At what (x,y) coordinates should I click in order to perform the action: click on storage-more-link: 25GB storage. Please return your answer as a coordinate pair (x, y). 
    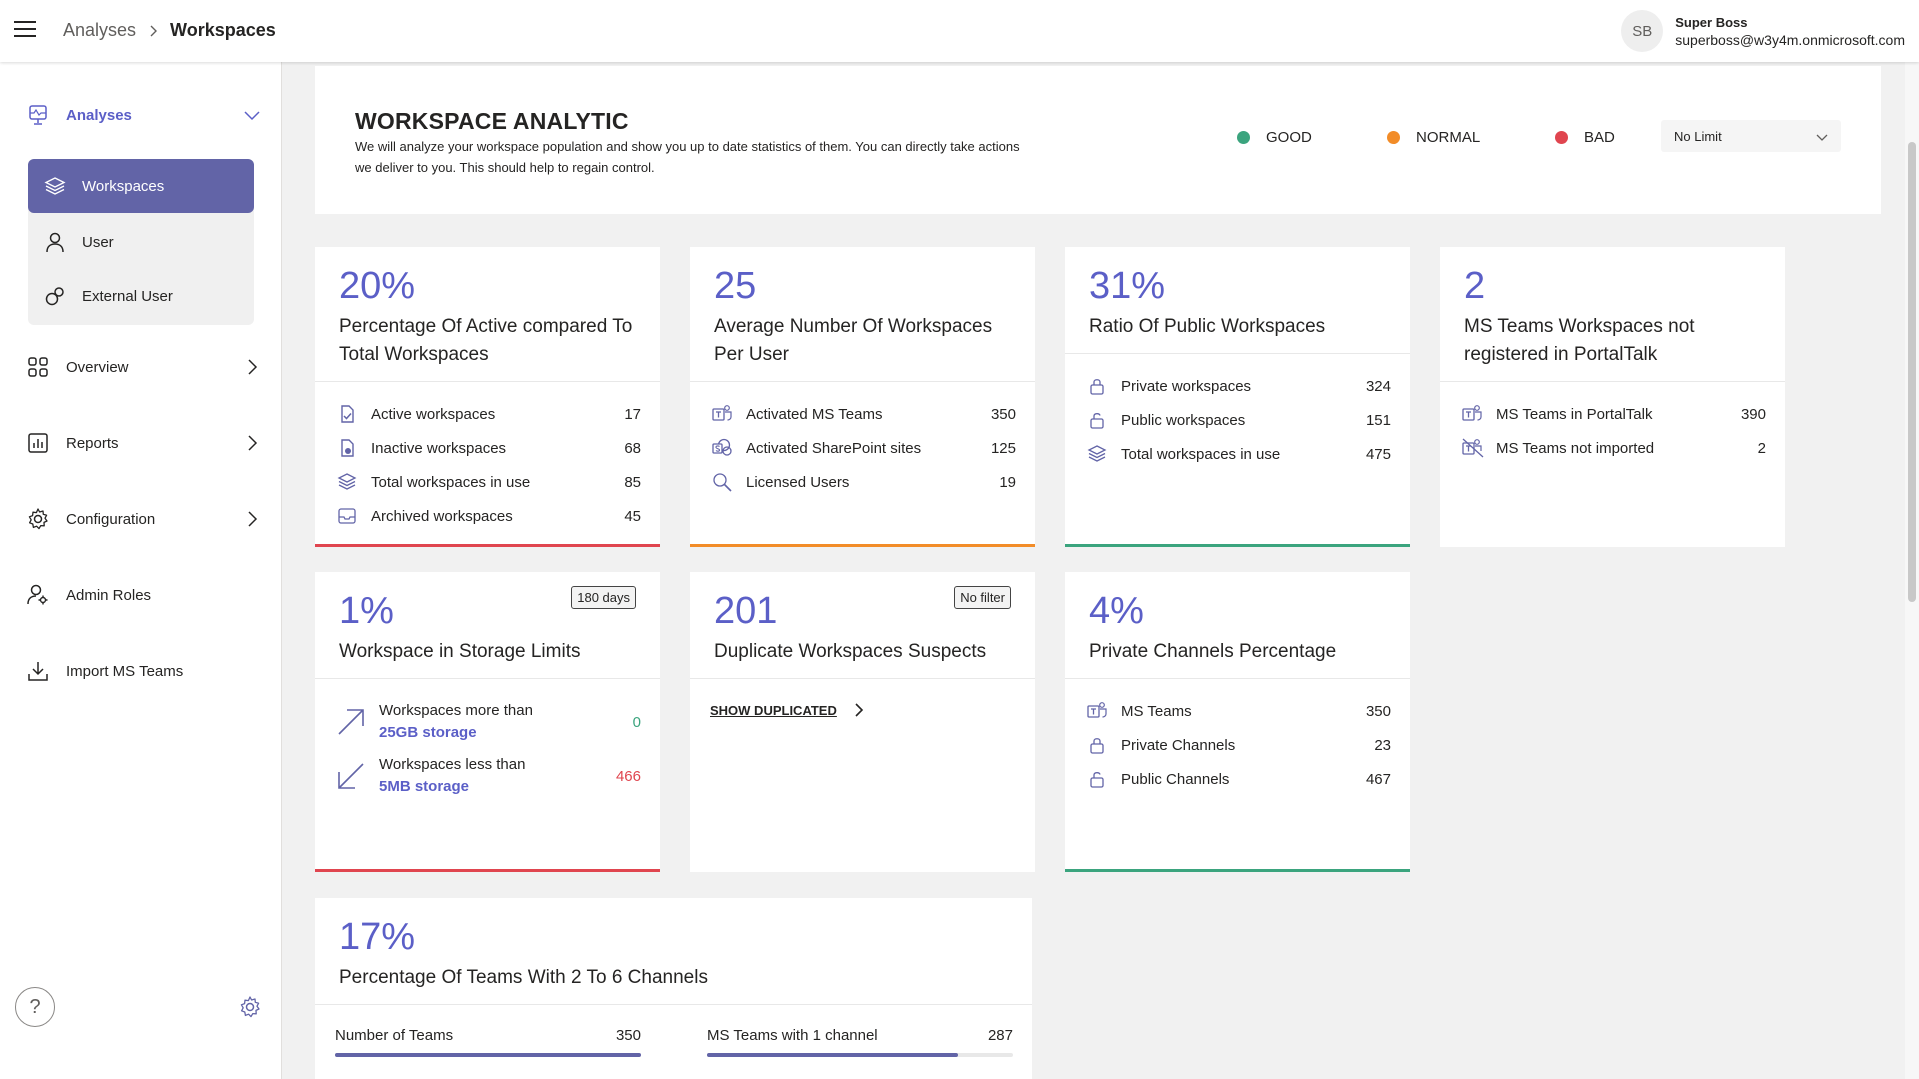
    Looking at the image, I should click on (428, 732).